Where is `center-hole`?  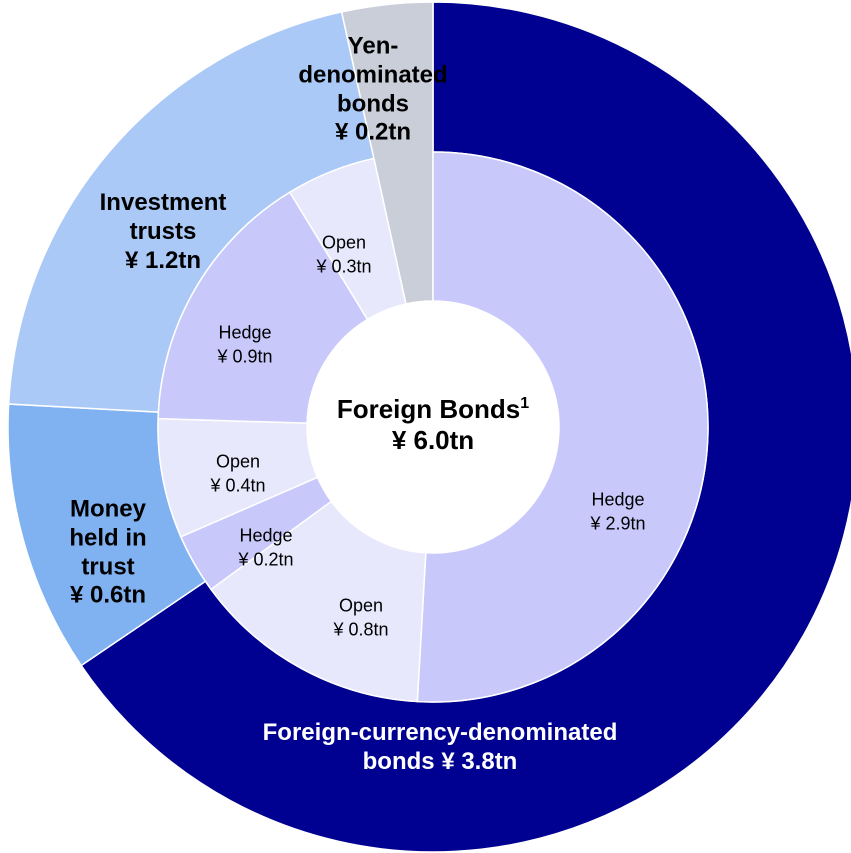 center-hole is located at coordinates (433, 427).